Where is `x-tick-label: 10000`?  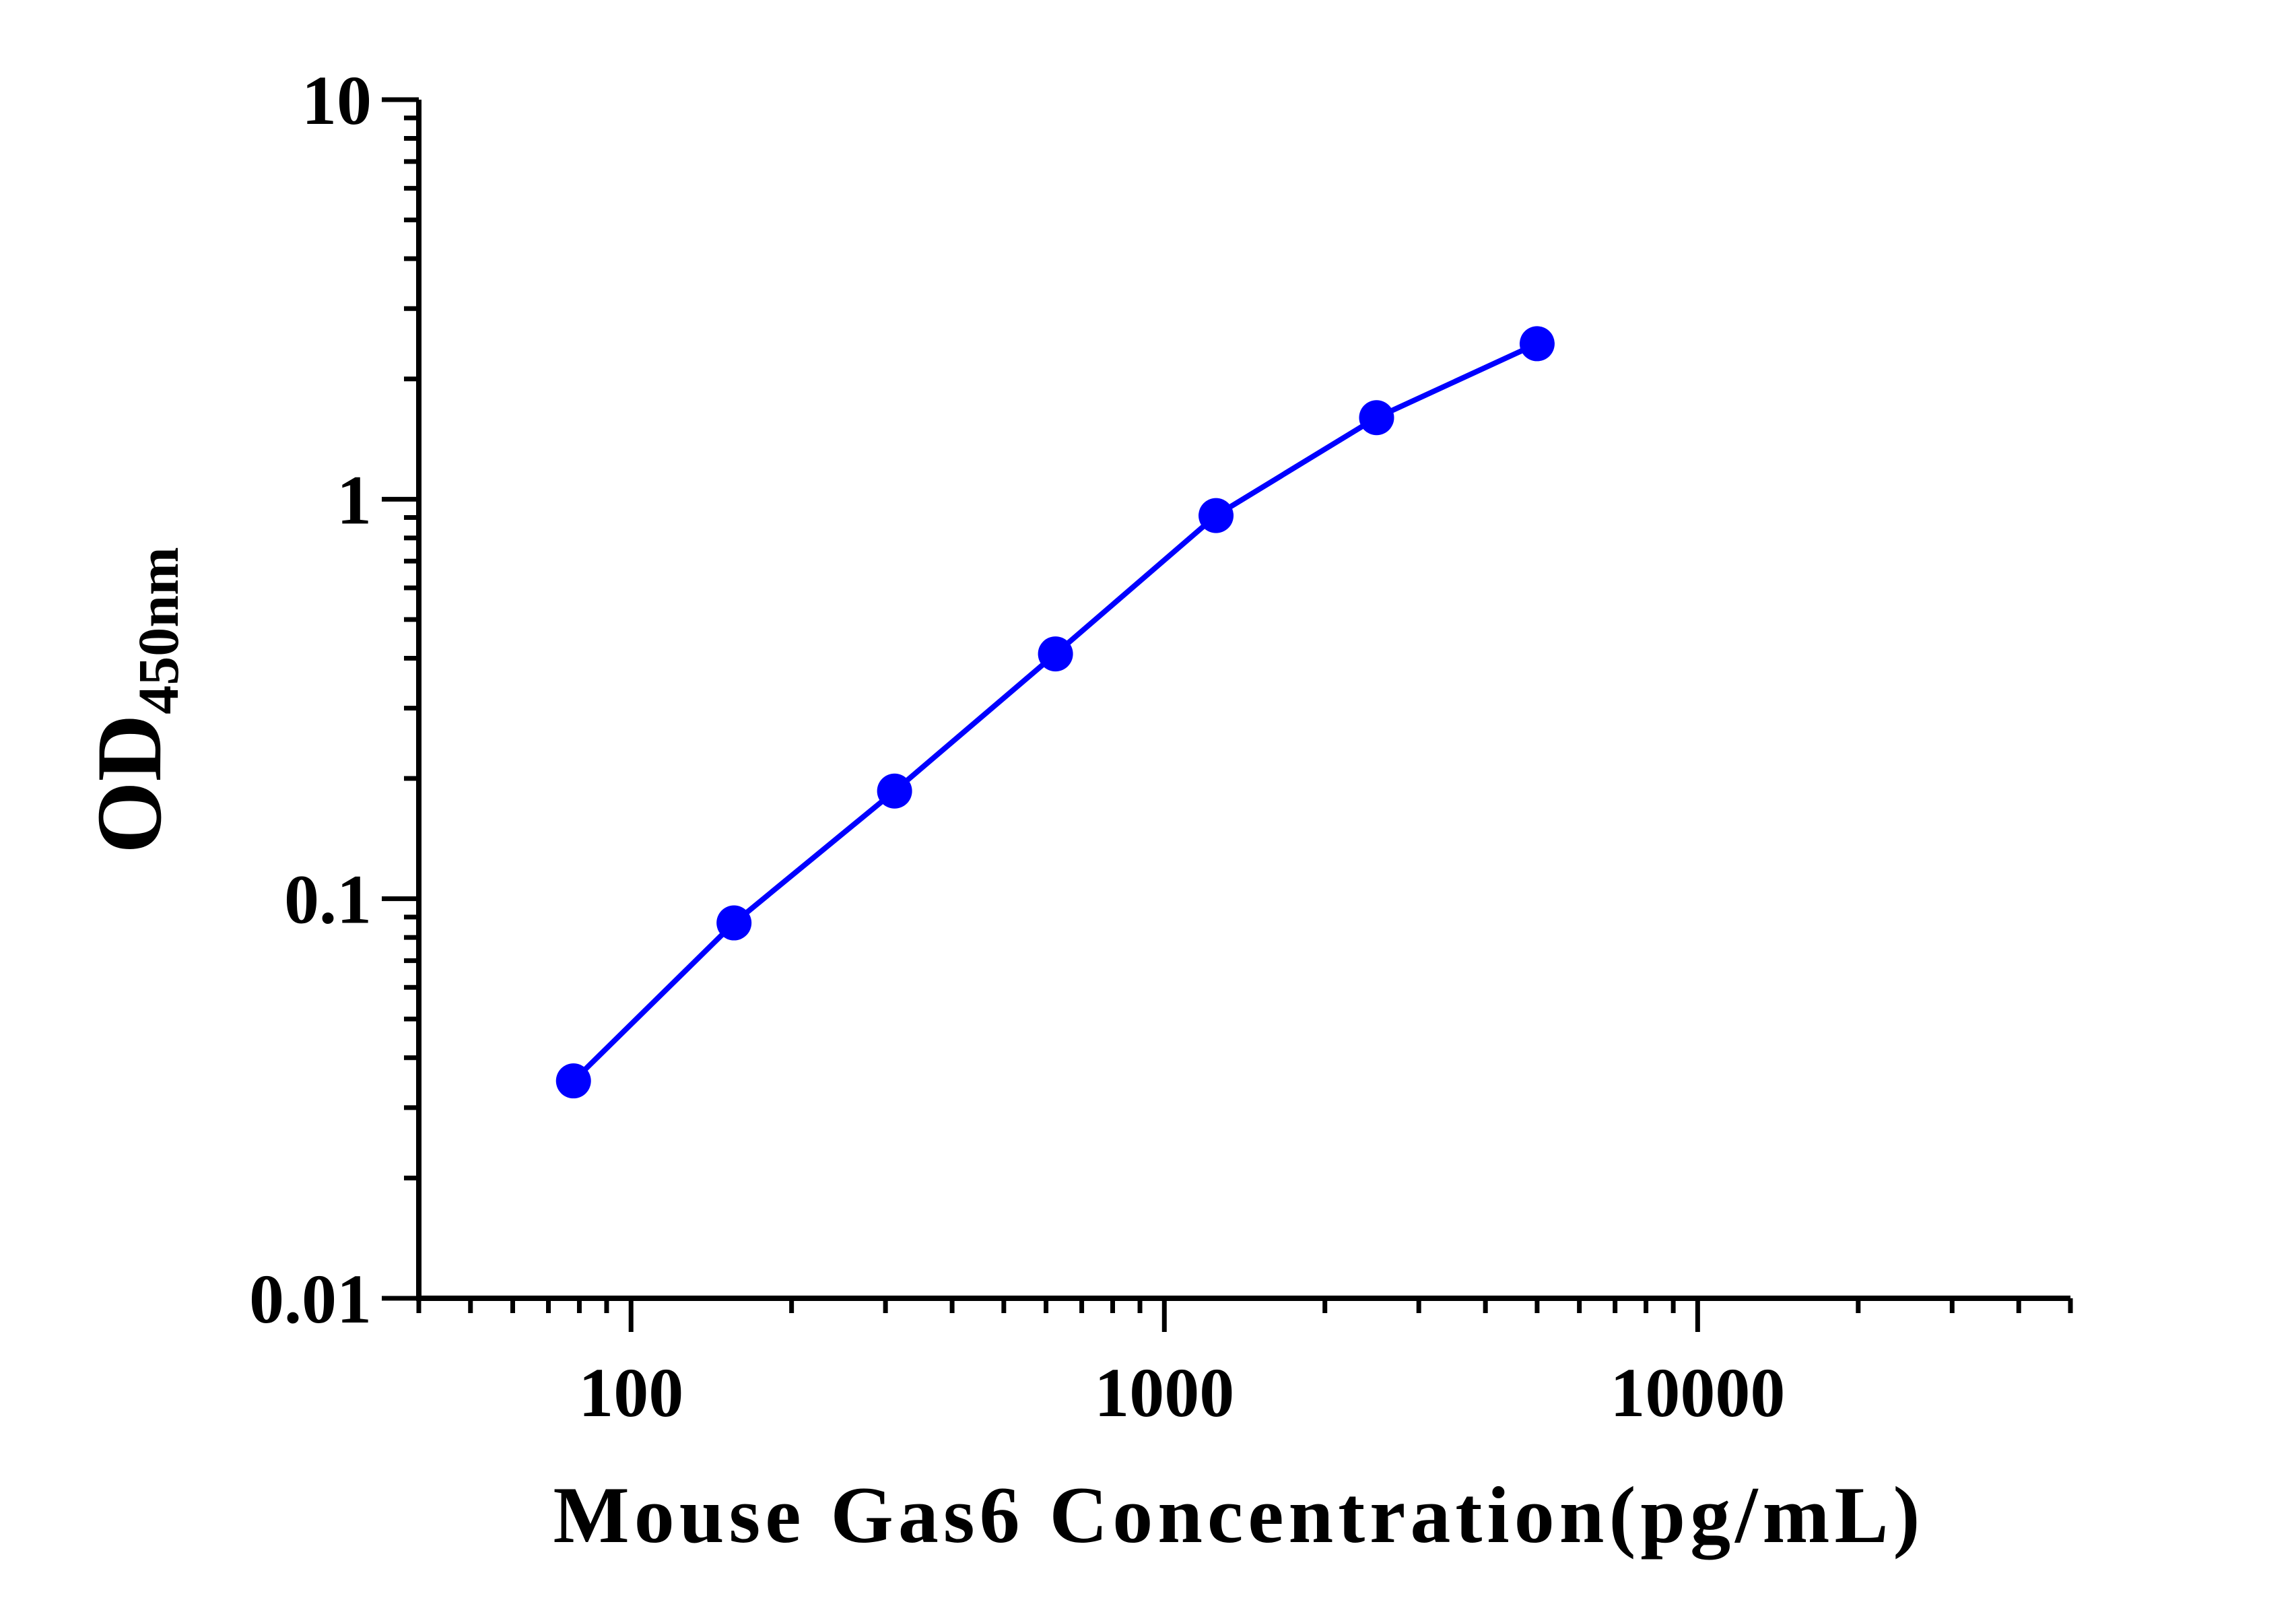
x-tick-label: 10000 is located at coordinates (1697, 1393).